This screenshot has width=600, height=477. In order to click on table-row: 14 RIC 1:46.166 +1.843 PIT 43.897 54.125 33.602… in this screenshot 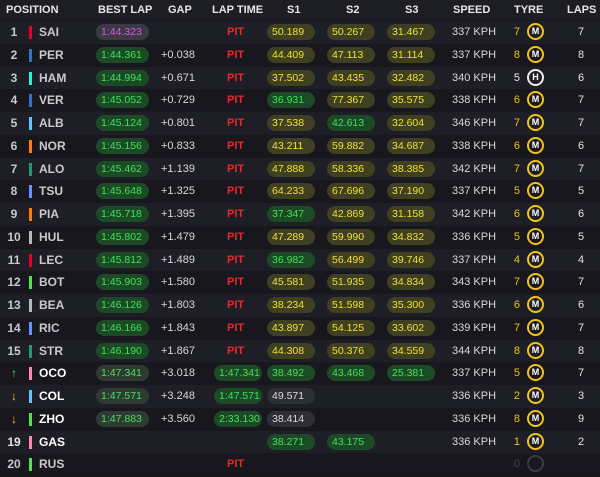, I will do `click(300, 328)`.